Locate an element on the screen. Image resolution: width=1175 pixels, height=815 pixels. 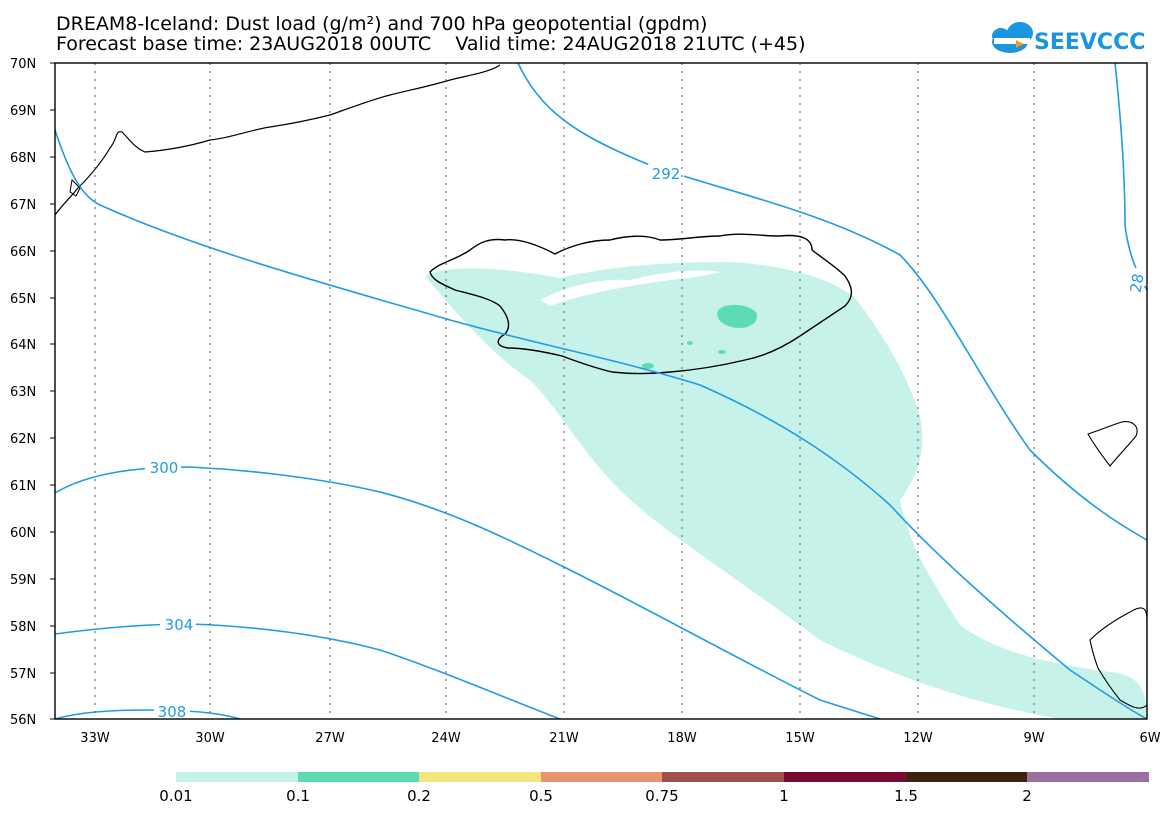
contour-label-304: 304 is located at coordinates (179, 625).